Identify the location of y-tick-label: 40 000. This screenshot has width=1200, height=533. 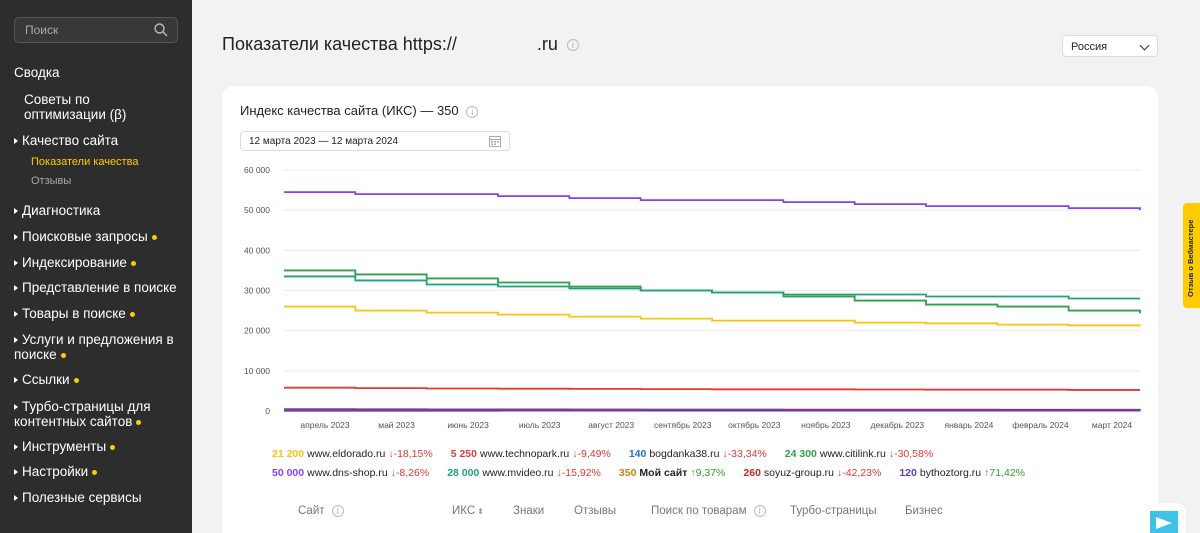
(257, 250).